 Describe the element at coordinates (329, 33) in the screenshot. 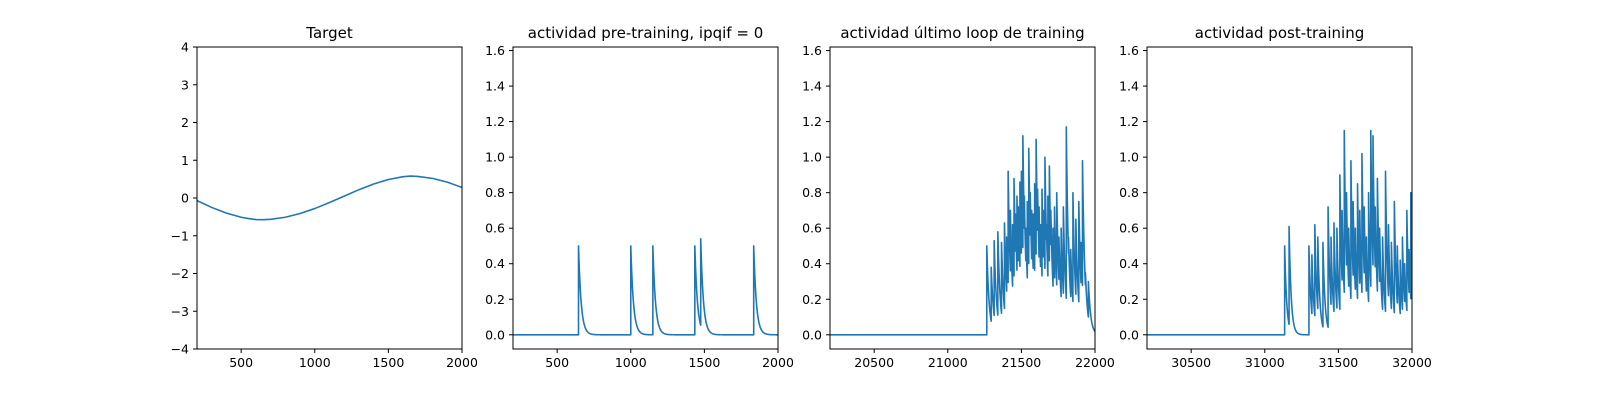

I see `chart-title: Target` at that location.